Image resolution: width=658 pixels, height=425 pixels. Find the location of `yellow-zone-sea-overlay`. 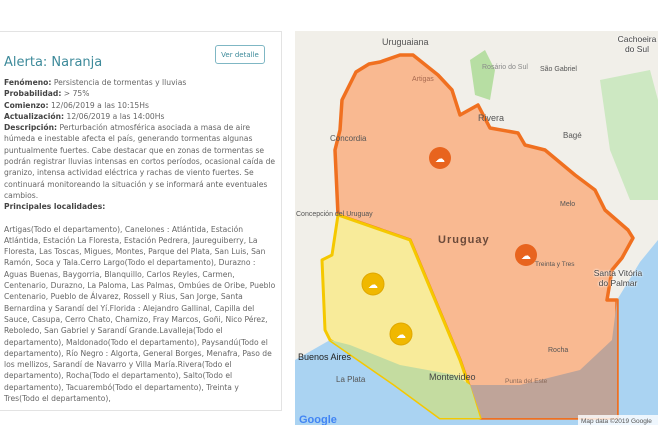

yellow-zone-sea-overlay is located at coordinates (405, 379).